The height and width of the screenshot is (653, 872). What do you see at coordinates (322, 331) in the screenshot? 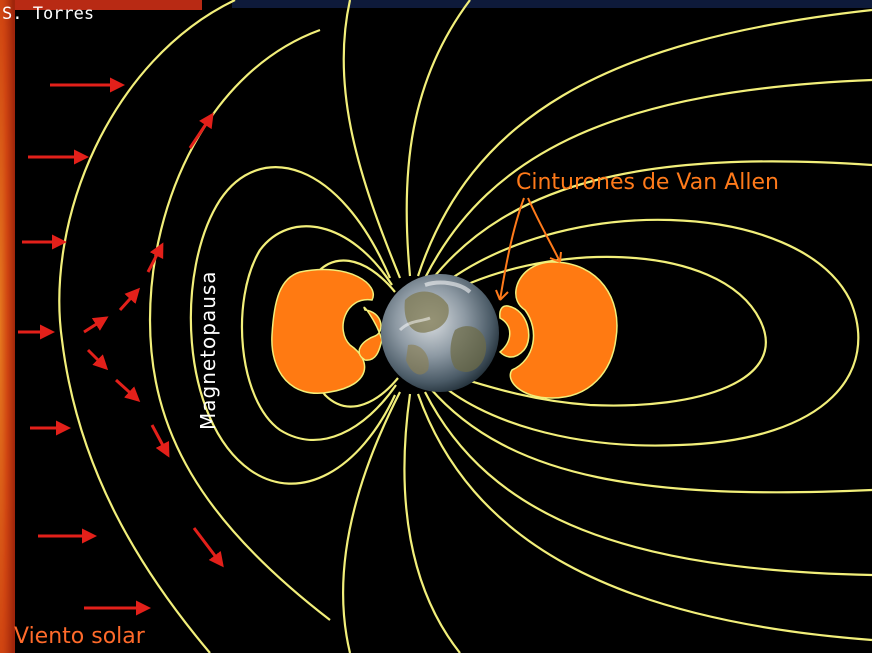
I see `van-allen-belt-left-outer` at bounding box center [322, 331].